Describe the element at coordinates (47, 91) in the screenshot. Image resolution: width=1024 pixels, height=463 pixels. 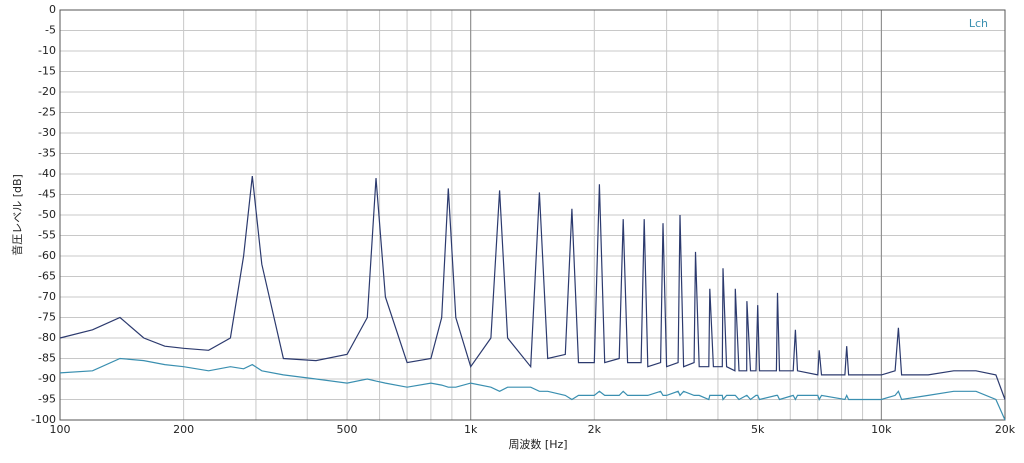
I see `y-tick-label: -20` at that location.